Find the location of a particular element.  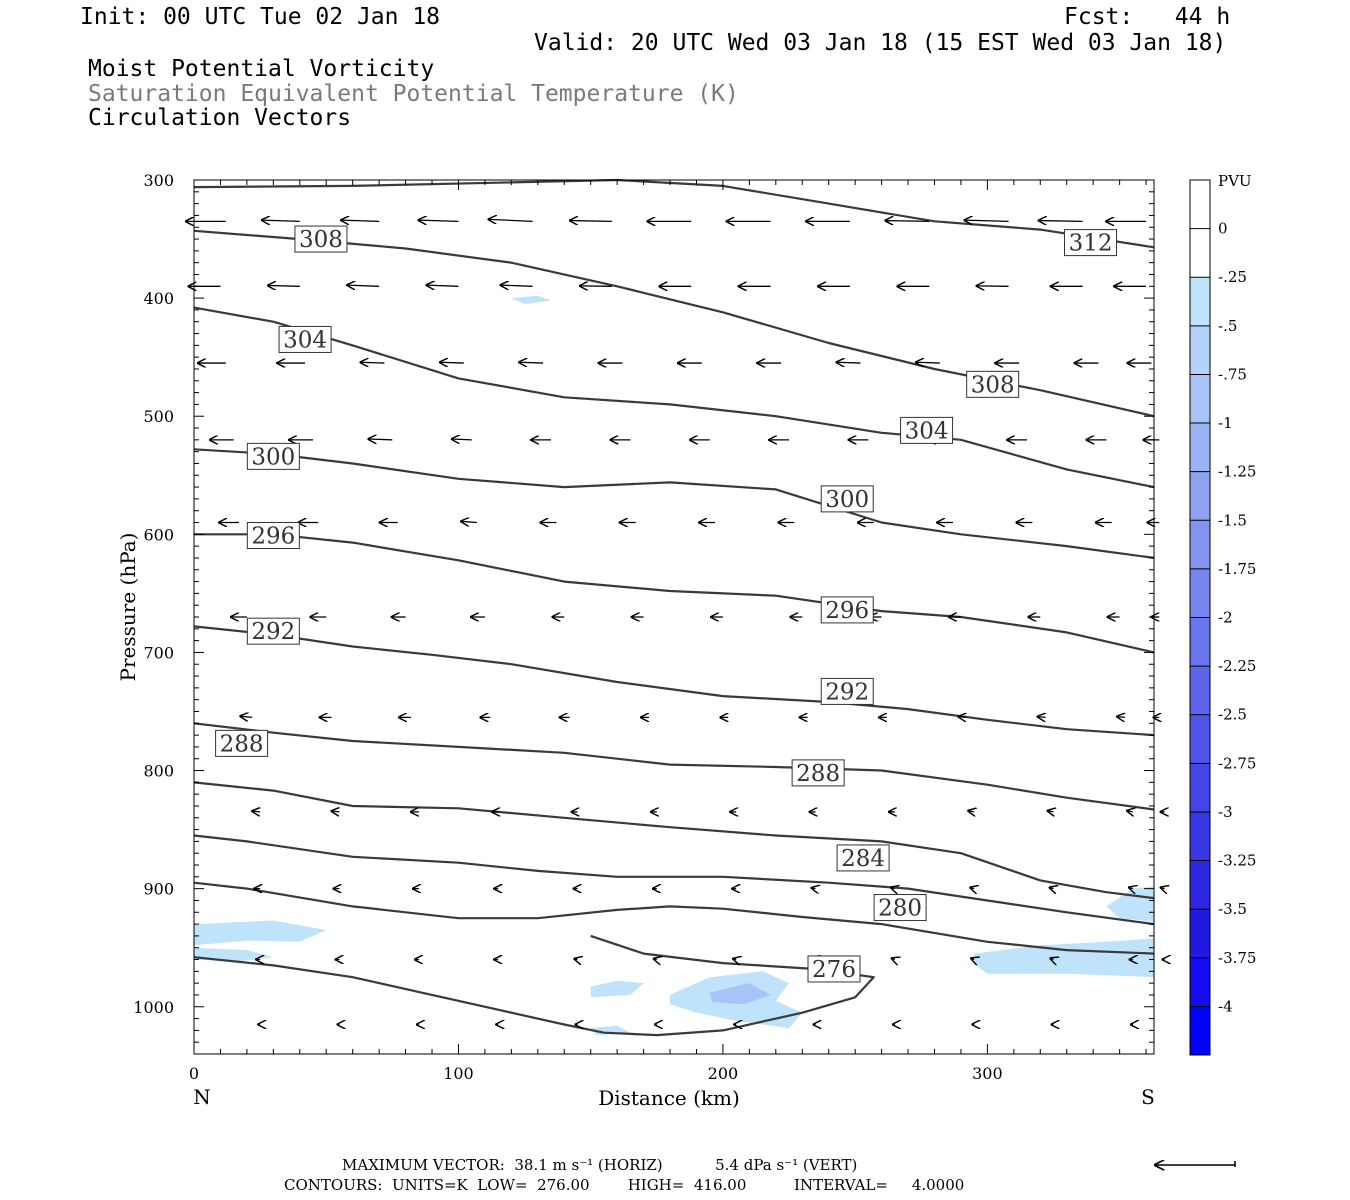

field-title-1: Moist Potential Vorticity is located at coordinates (261, 69).